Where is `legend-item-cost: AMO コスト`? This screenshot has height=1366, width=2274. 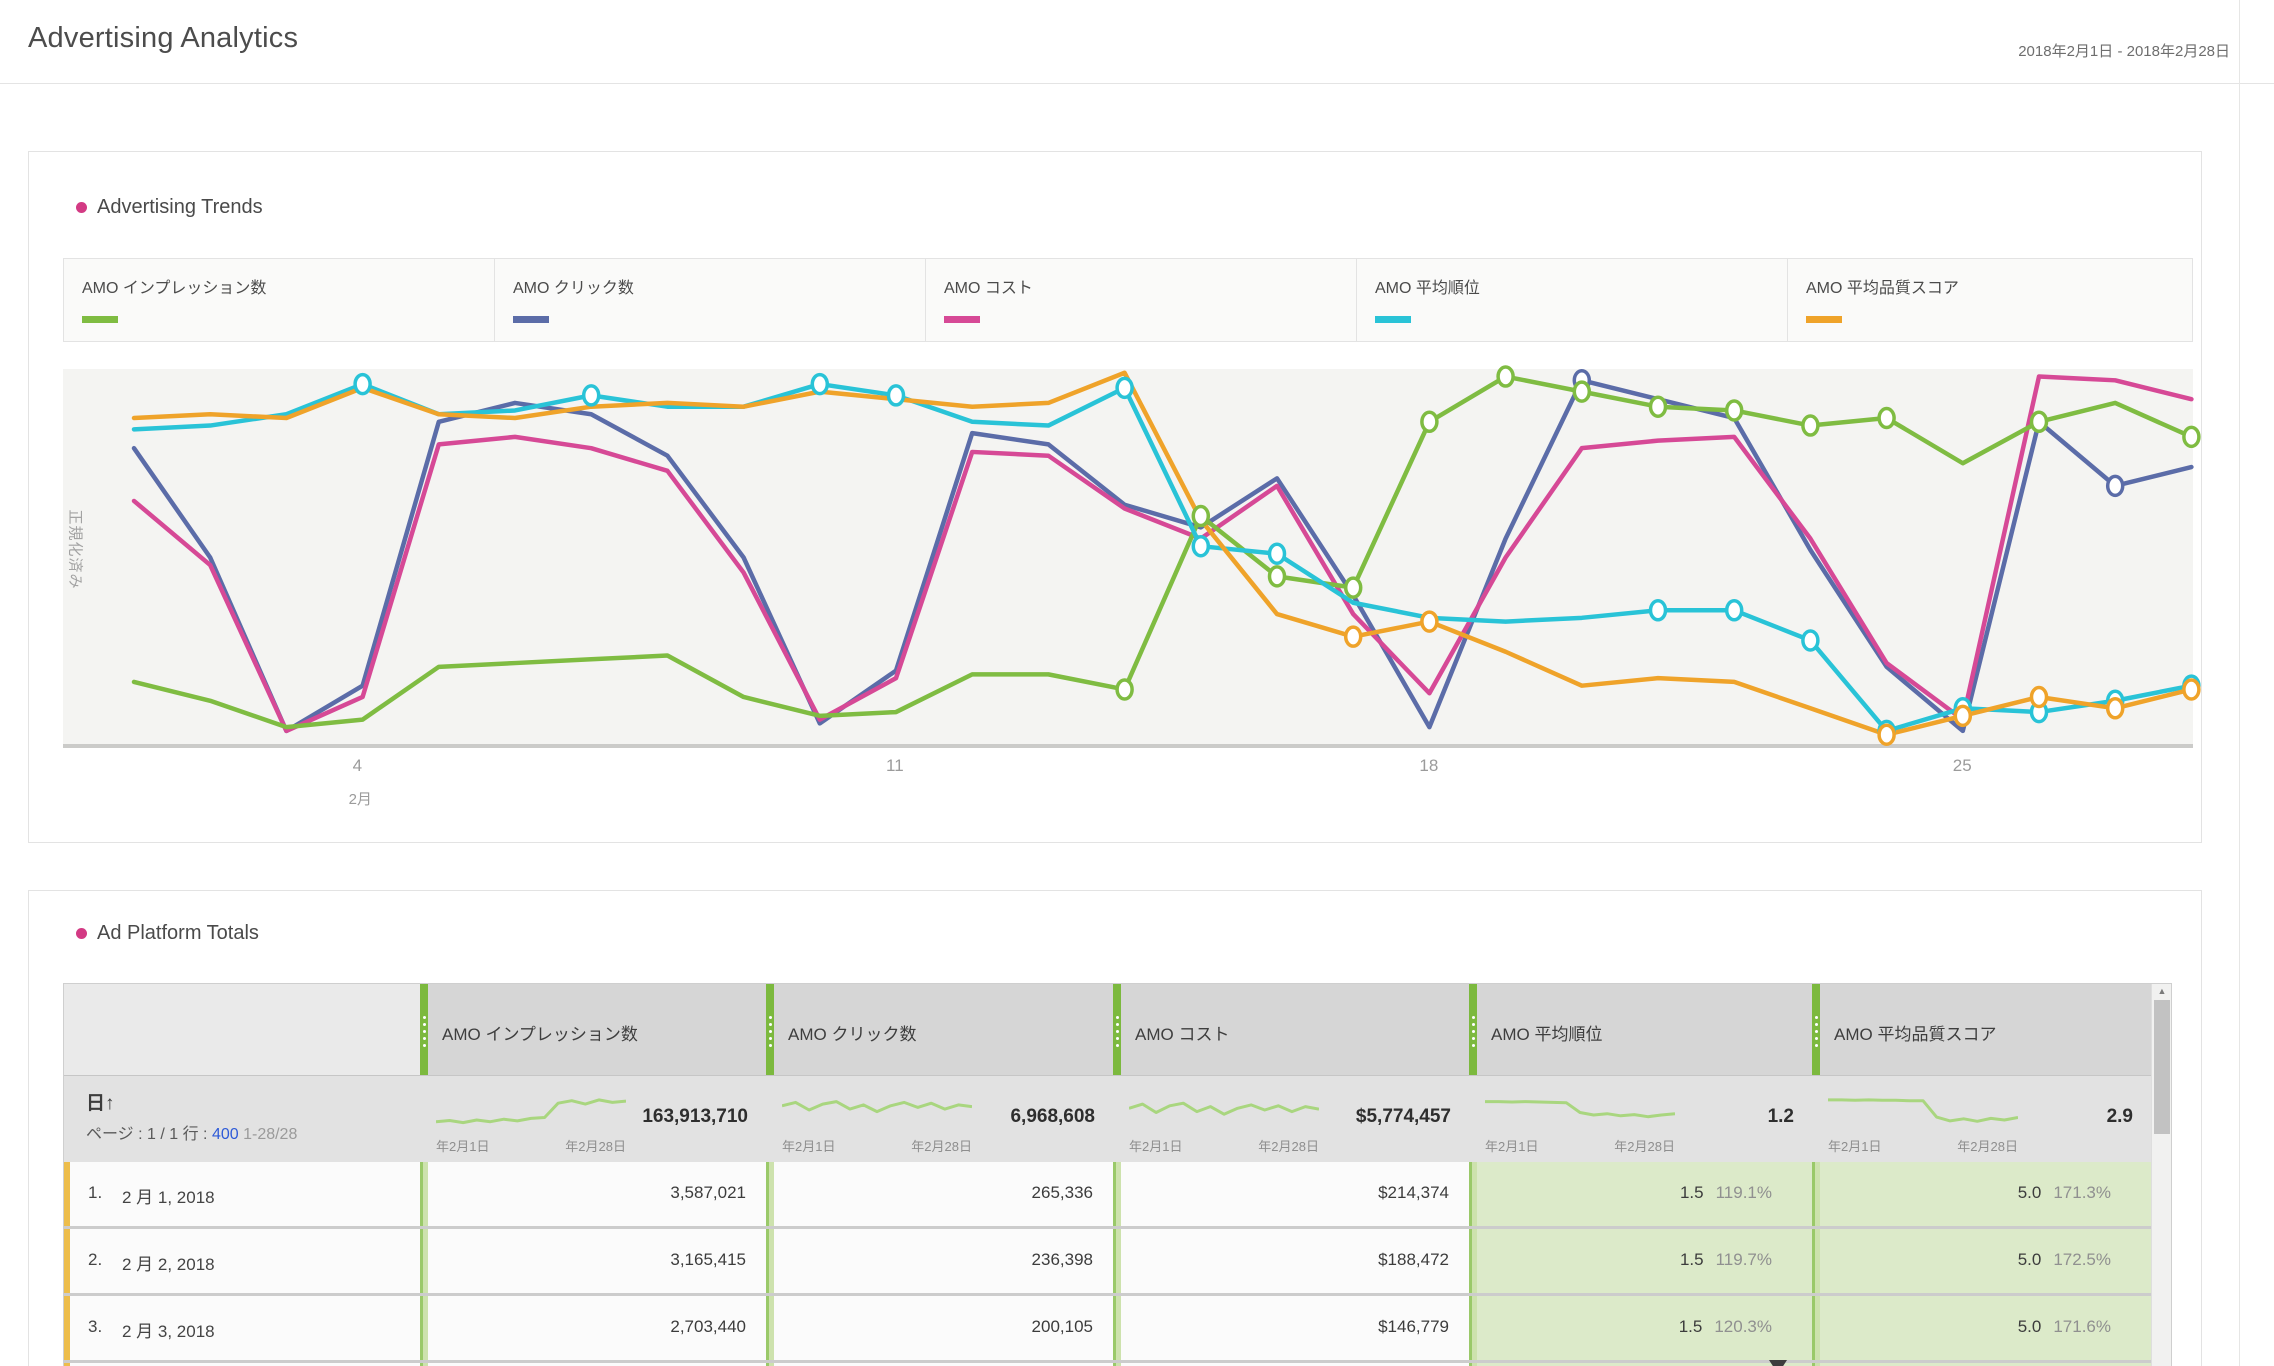 legend-item-cost: AMO コスト is located at coordinates (1141, 300).